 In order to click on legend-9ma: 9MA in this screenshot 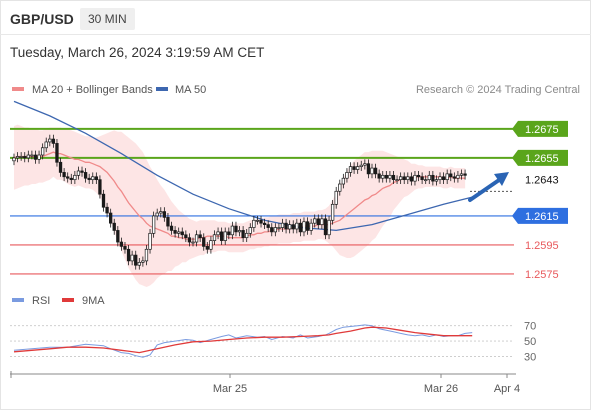, I will do `click(93, 301)`.